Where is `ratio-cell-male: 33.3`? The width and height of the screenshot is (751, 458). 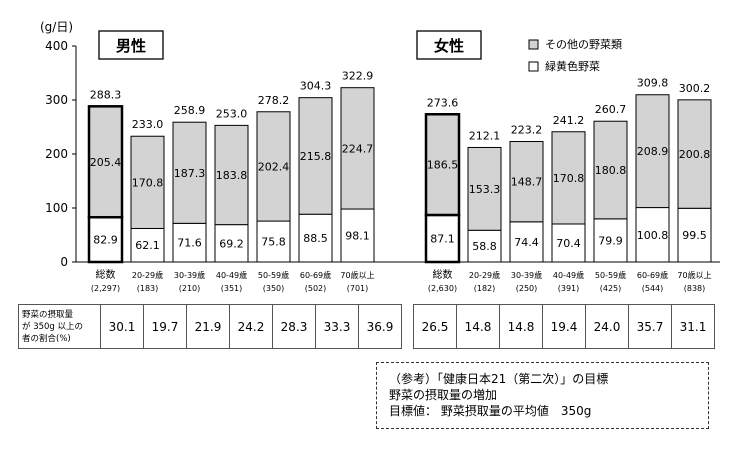
ratio-cell-male: 33.3 is located at coordinates (337, 326).